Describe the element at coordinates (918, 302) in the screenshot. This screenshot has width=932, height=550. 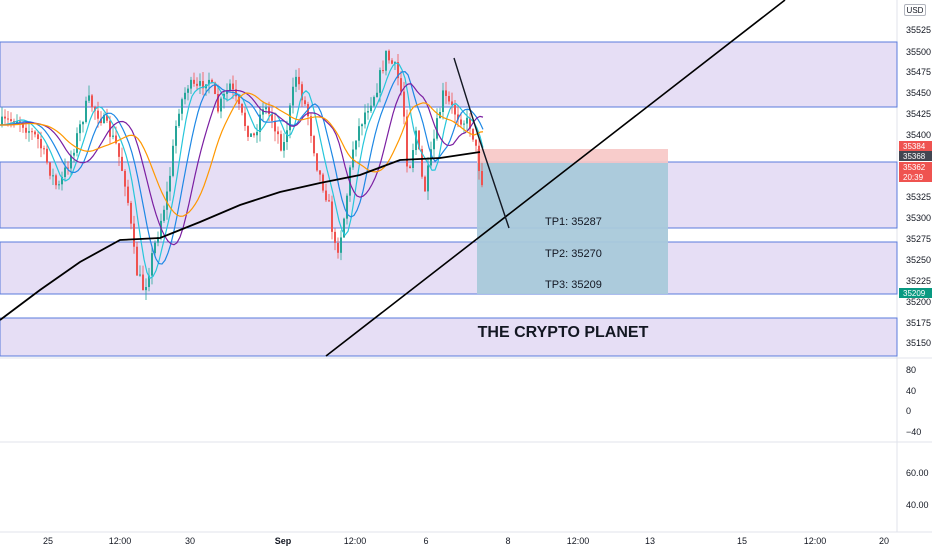
I see `price-tick-label: 35200` at that location.